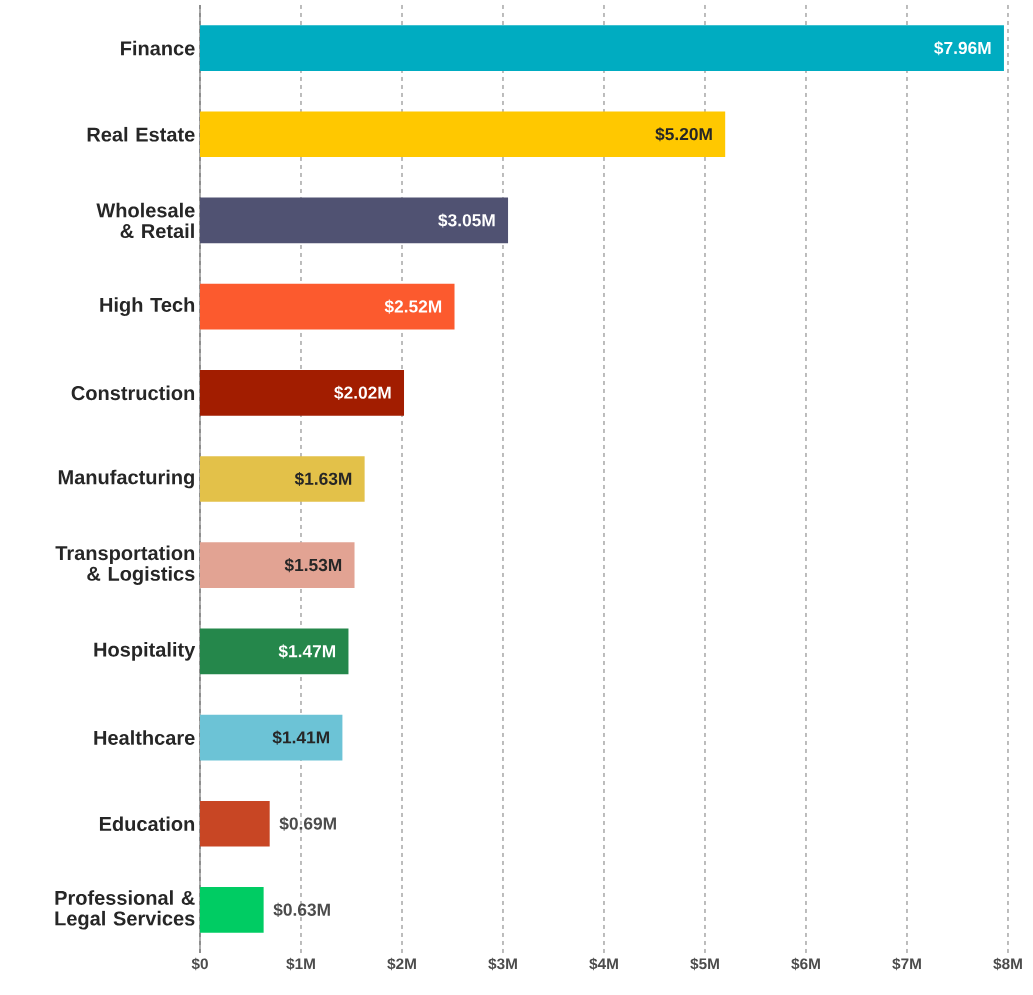 This screenshot has height=995, width=1033. Describe the element at coordinates (704, 964) in the screenshot. I see `x-tick-label: $5M` at that location.